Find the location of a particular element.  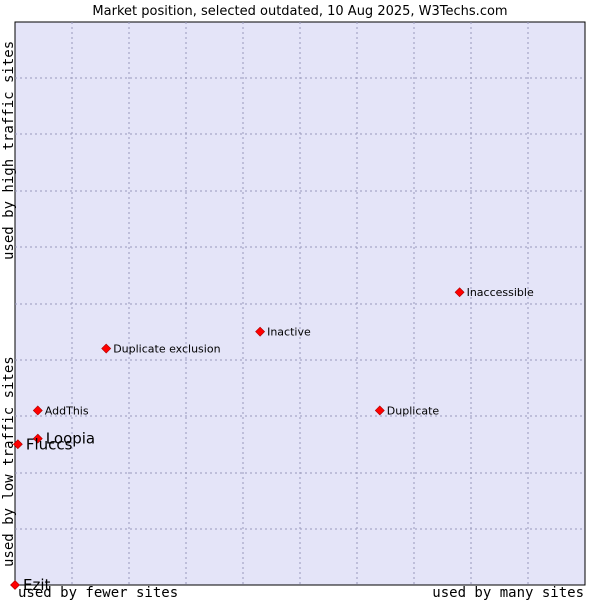

data-point-label: Loopia is located at coordinates (70, 439).